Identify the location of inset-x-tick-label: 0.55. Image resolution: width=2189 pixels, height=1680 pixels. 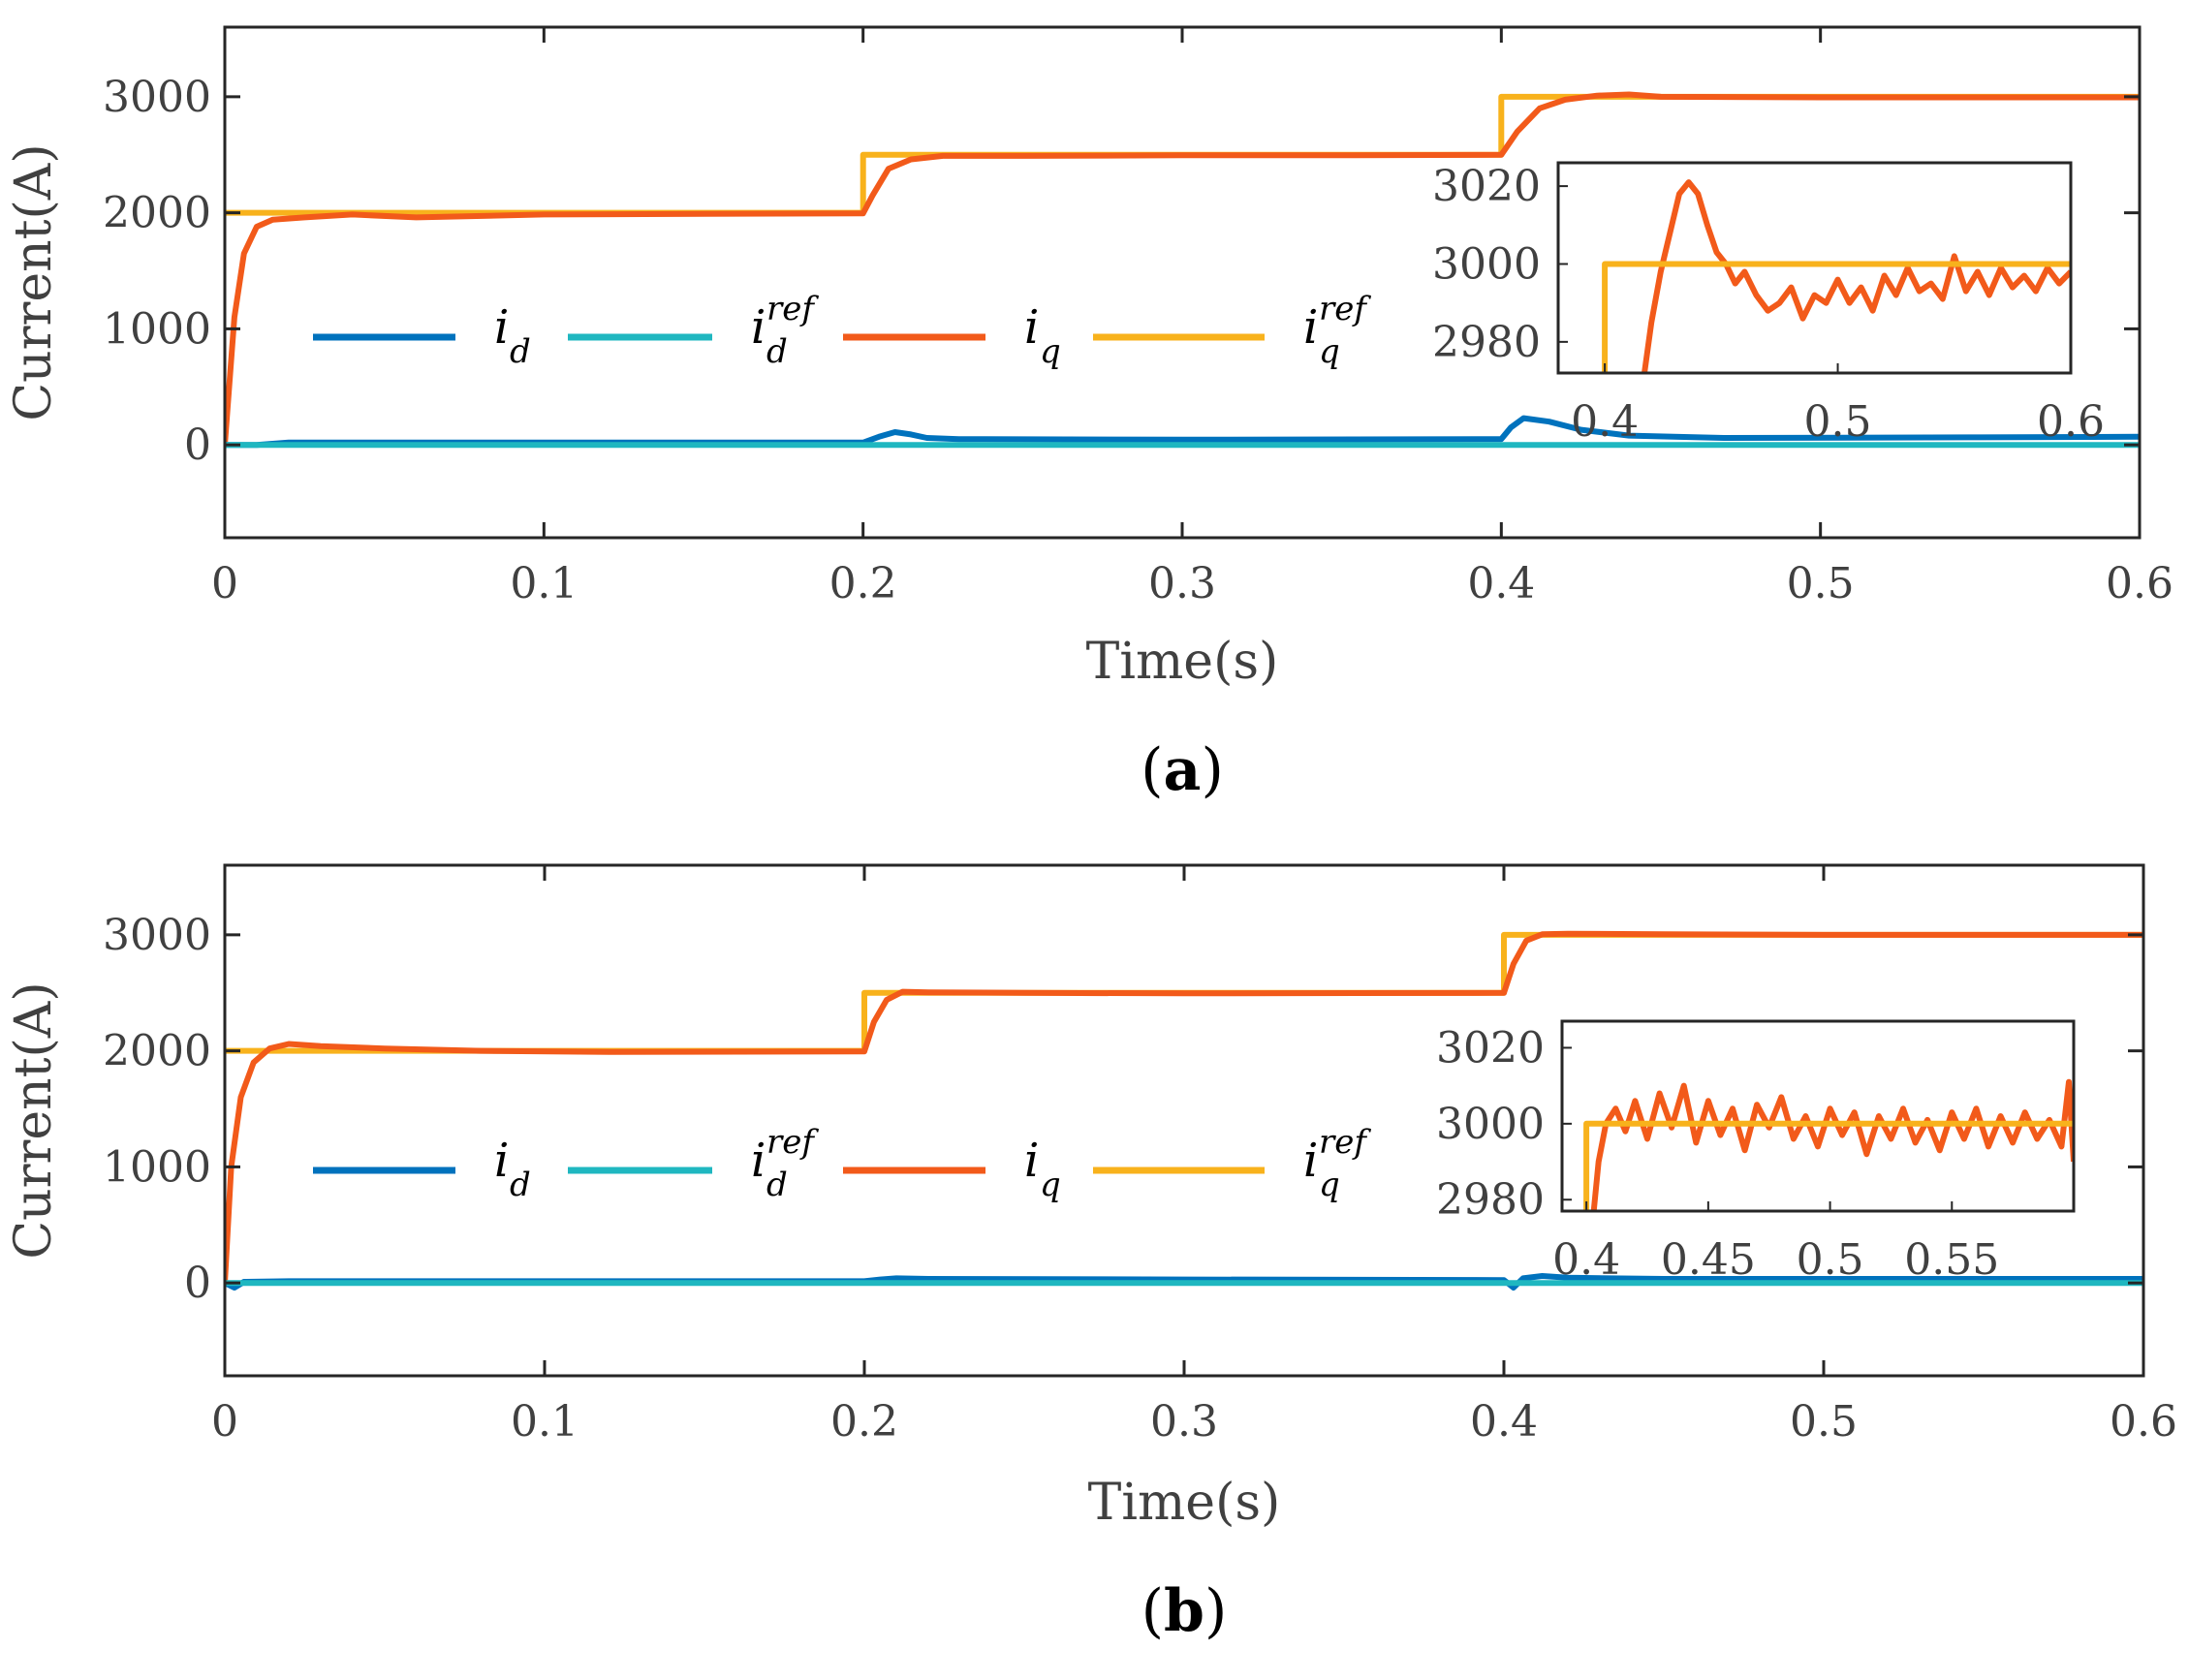
(1951, 1260).